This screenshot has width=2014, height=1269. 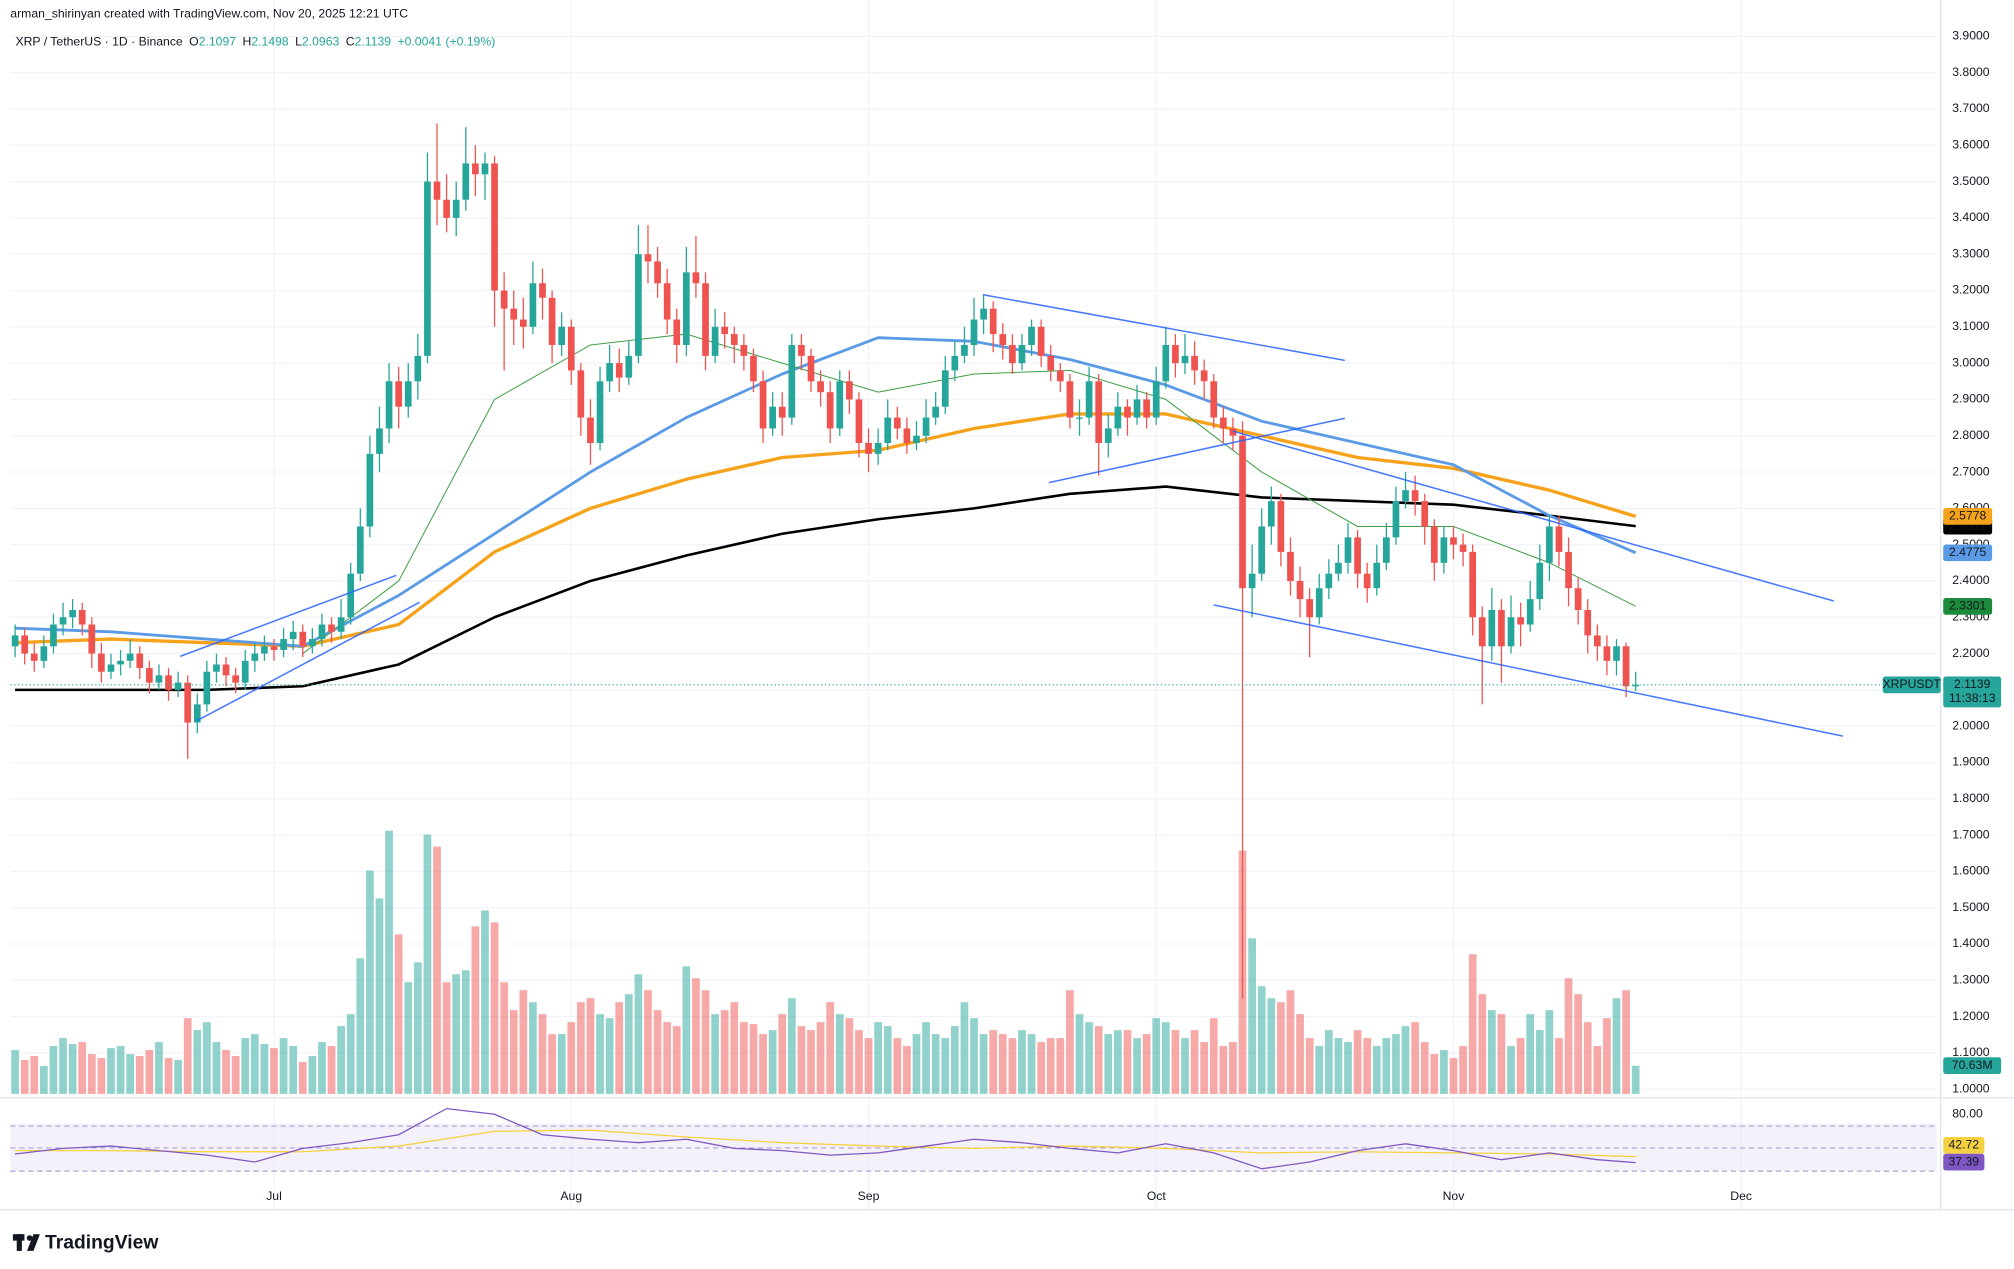 What do you see at coordinates (373, 42) in the screenshot?
I see `legend-value: 2.1139` at bounding box center [373, 42].